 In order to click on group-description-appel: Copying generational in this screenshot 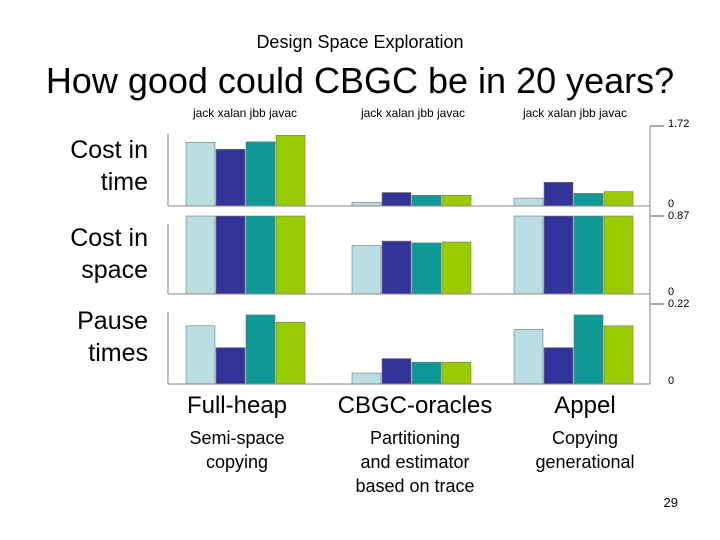, I will do `click(585, 450)`.